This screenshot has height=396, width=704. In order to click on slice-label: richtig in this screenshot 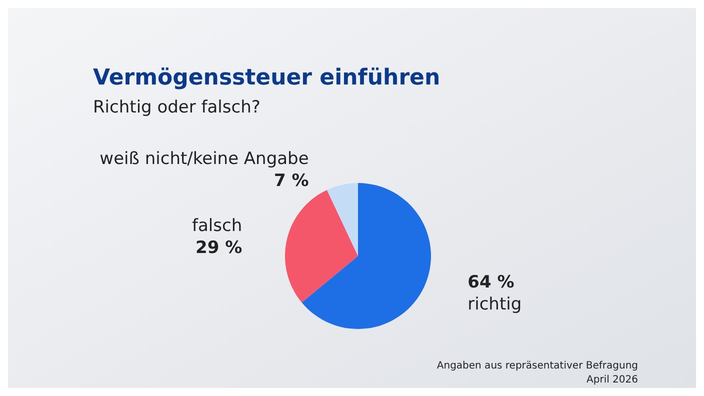, I will do `click(495, 304)`.